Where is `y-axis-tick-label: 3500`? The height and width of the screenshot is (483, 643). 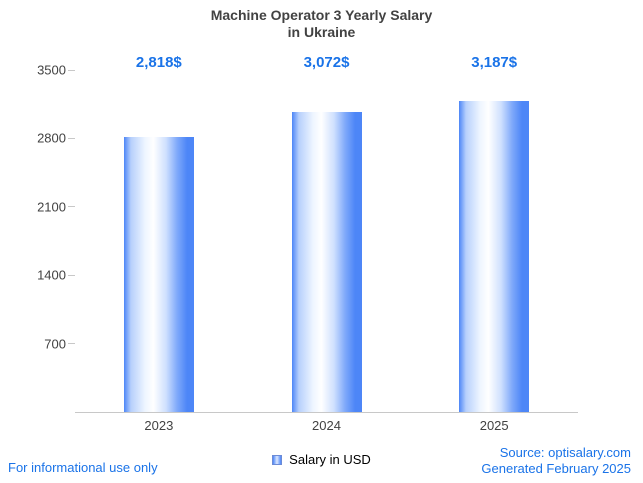
y-axis-tick-label: 3500 is located at coordinates (51, 70).